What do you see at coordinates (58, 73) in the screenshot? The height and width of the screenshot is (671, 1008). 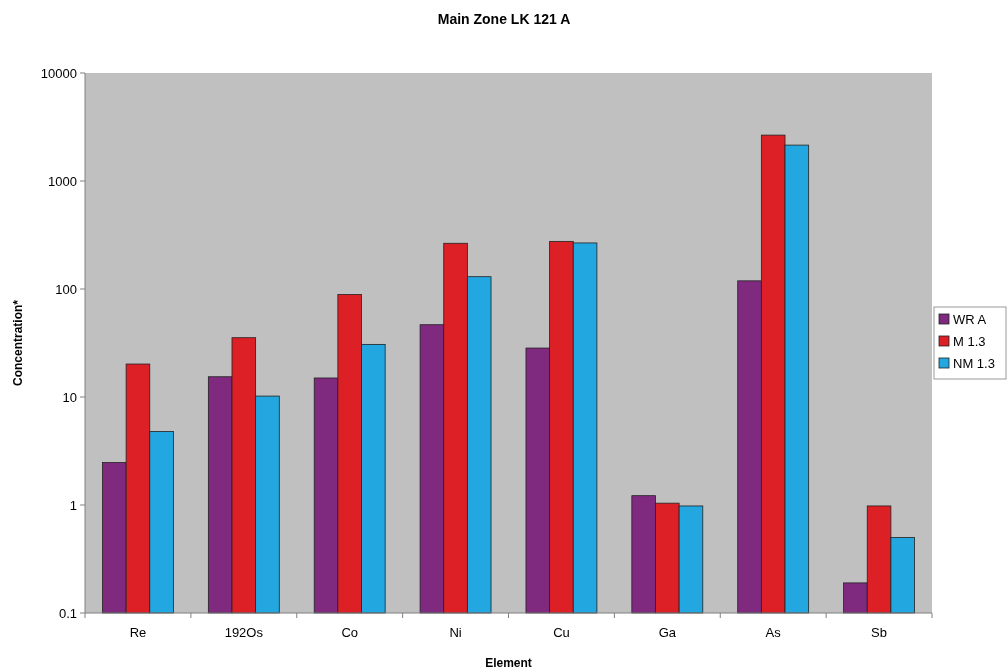 I see `y-tick-label: 10000` at bounding box center [58, 73].